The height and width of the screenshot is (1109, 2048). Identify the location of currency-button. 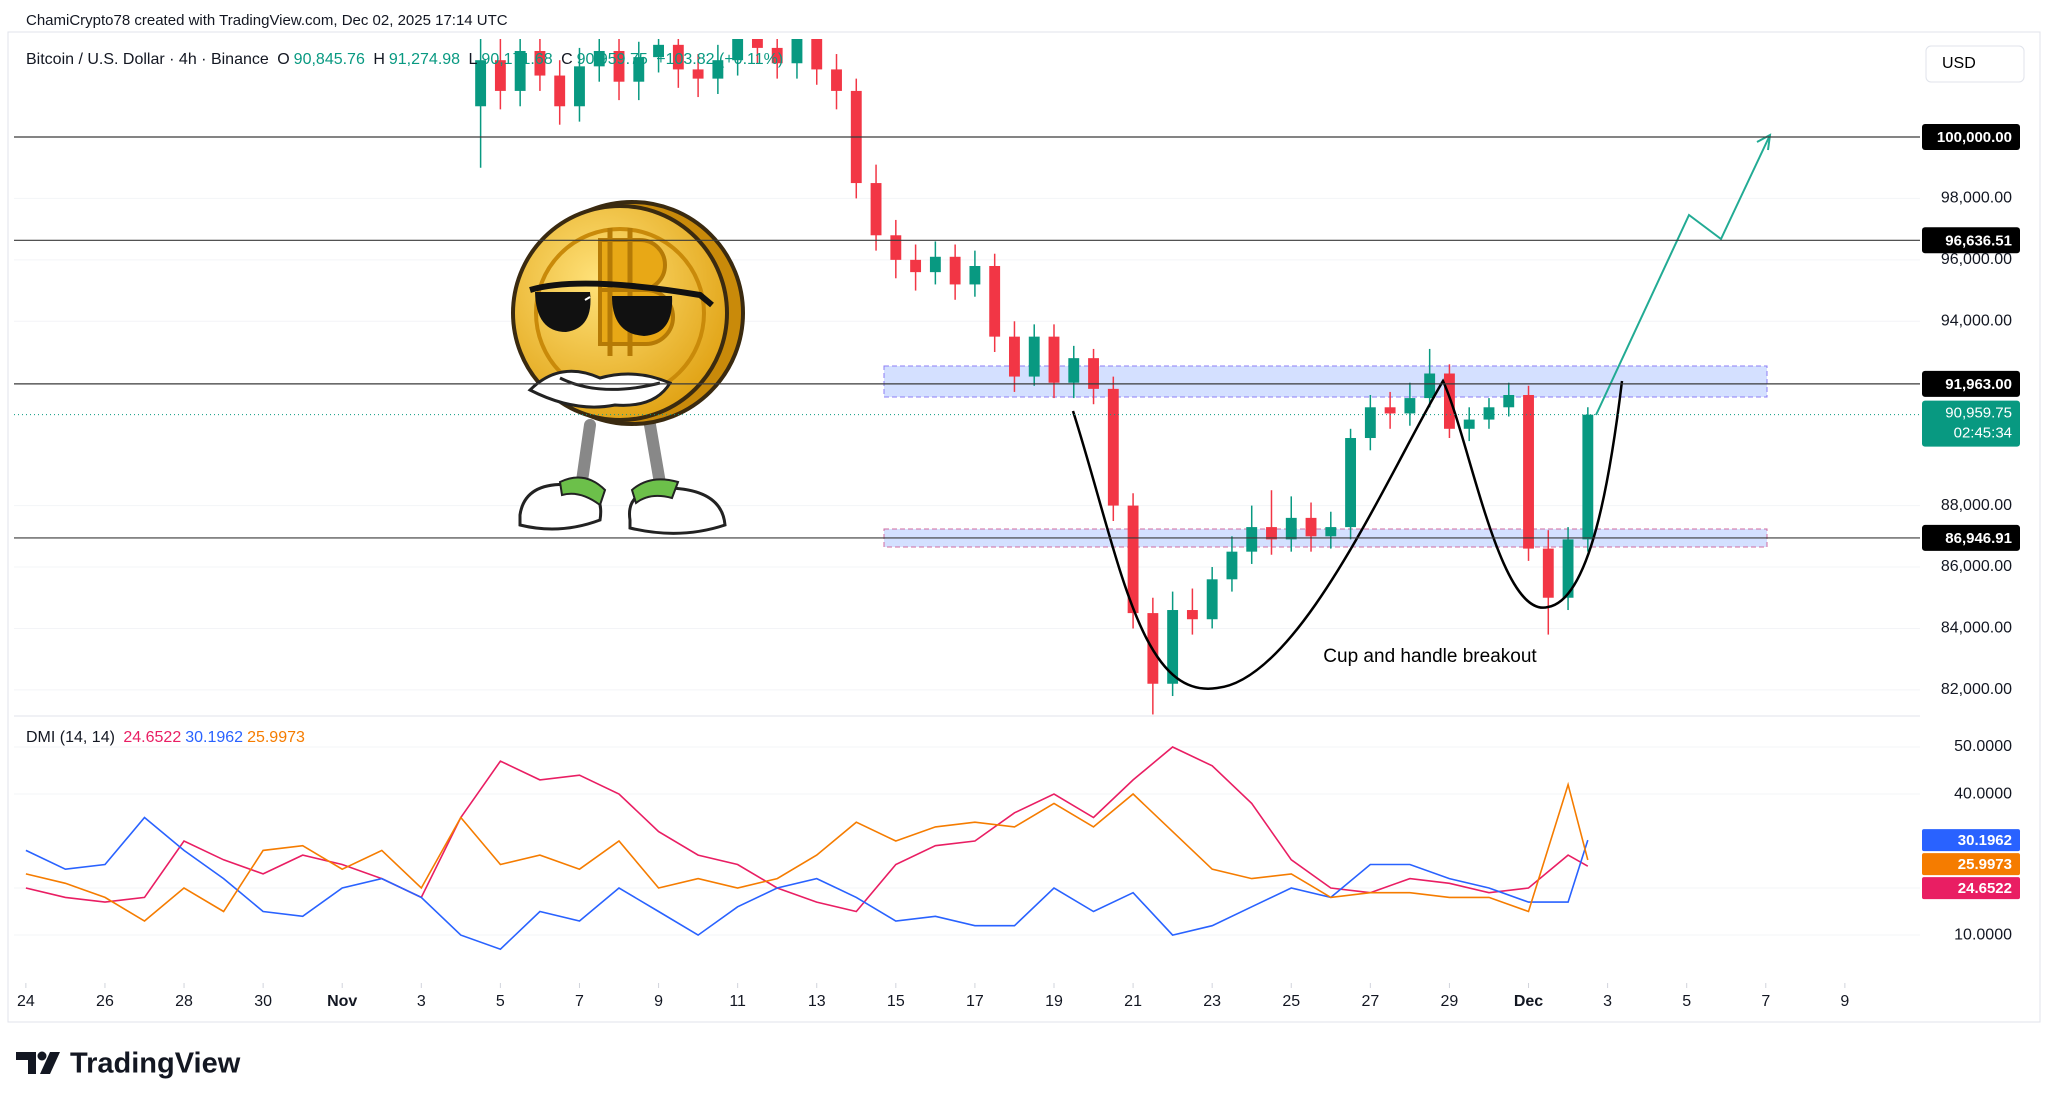
(1975, 64).